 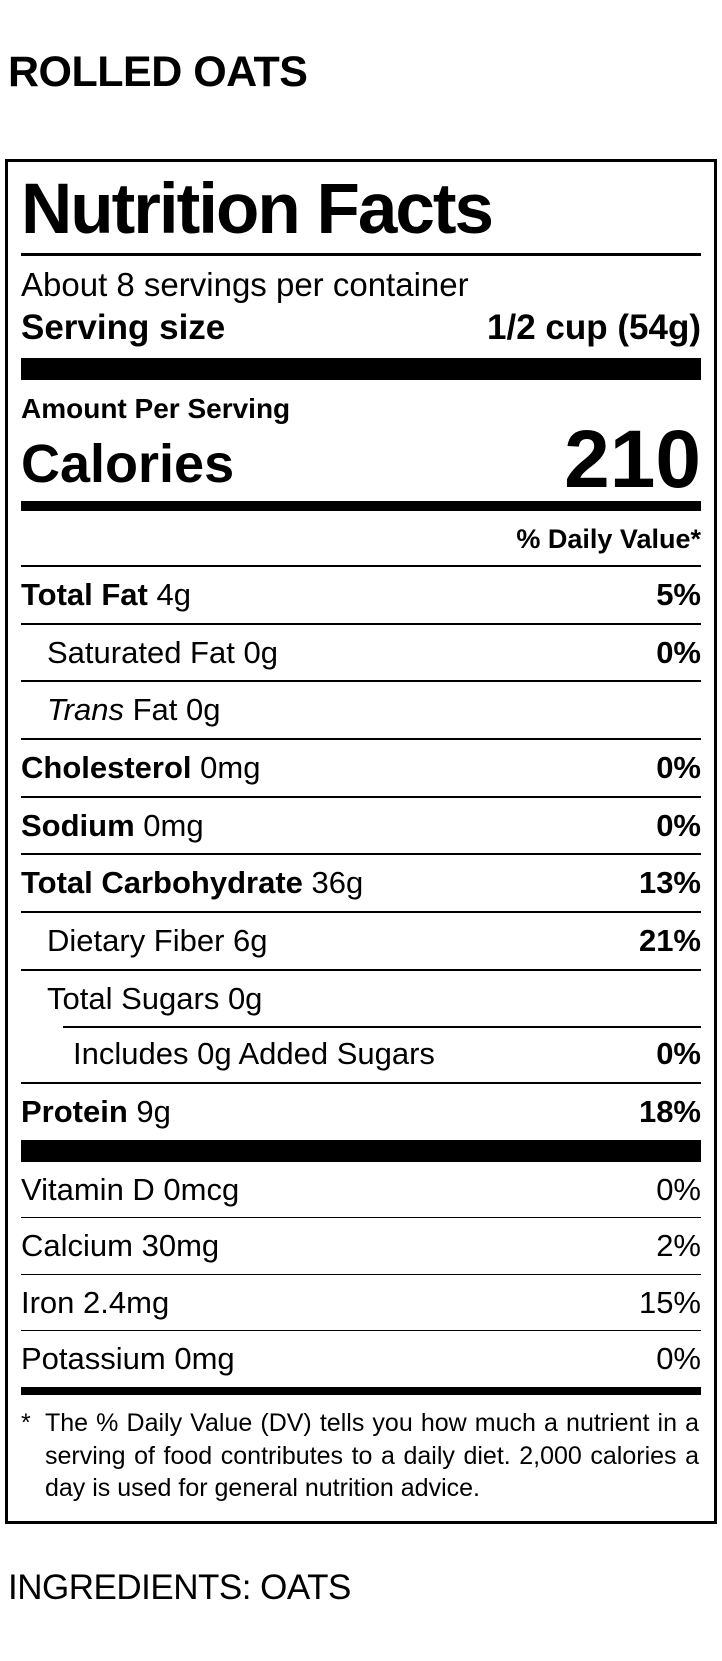 I want to click on product-title: ROLLED OATS, so click(x=158, y=72).